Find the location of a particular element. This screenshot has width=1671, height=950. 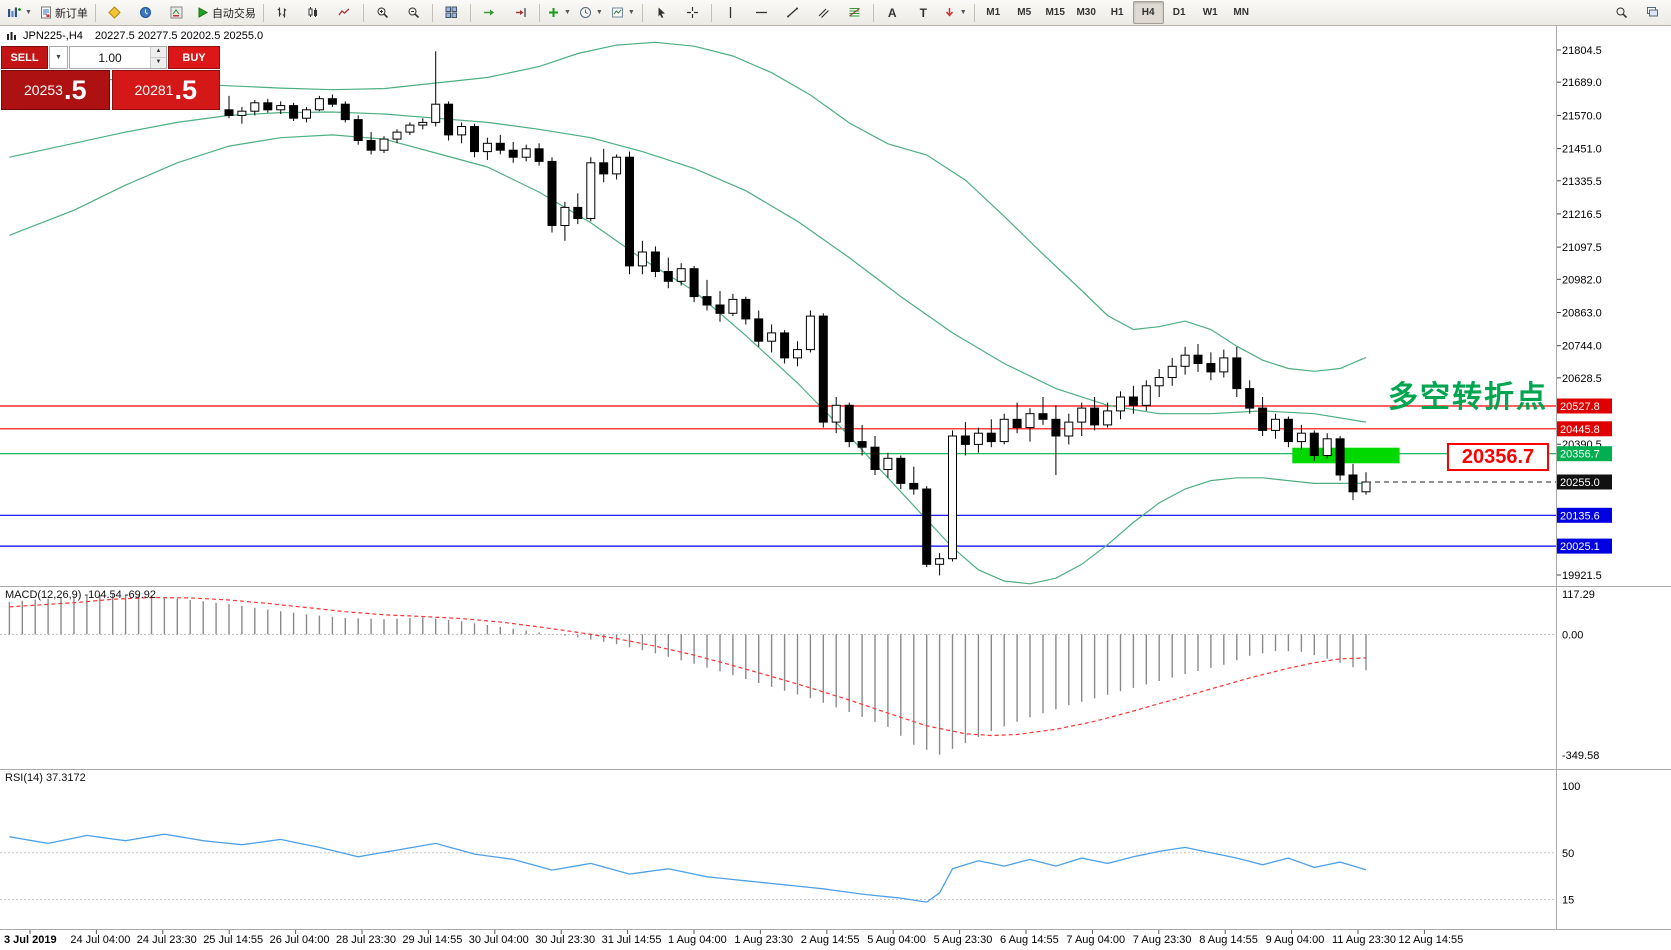

volume-stepper: ▲ ▼ is located at coordinates (158, 57).